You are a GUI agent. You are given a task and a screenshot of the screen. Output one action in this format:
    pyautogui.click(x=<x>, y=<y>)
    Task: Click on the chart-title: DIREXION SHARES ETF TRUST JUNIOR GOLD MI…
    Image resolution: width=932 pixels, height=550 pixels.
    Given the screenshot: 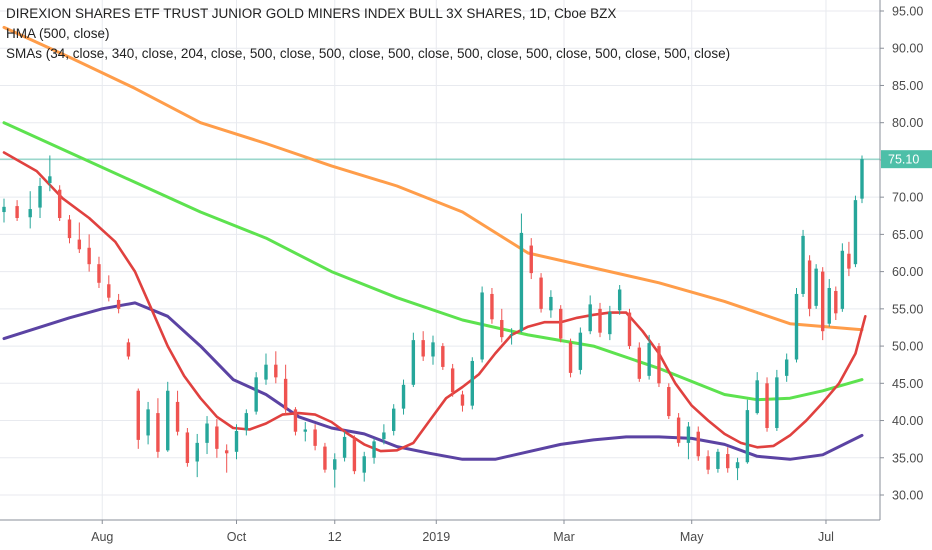 What is the action you would take?
    pyautogui.click(x=311, y=13)
    